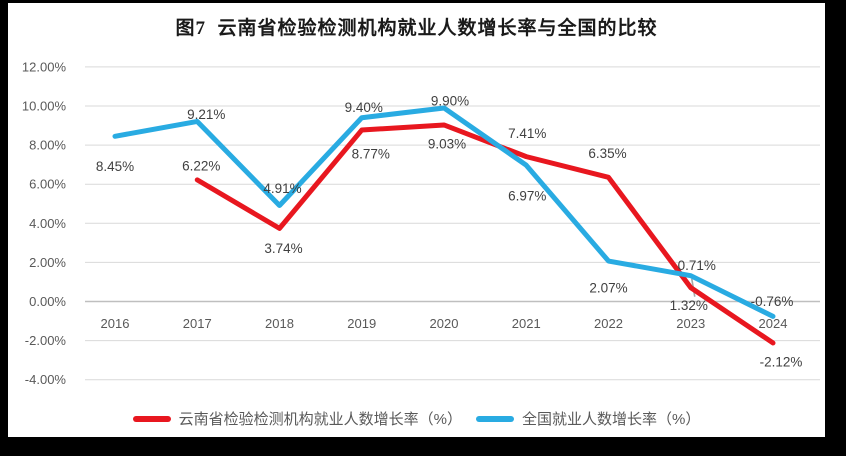 The height and width of the screenshot is (456, 846). I want to click on data-label: 8.45%, so click(115, 166).